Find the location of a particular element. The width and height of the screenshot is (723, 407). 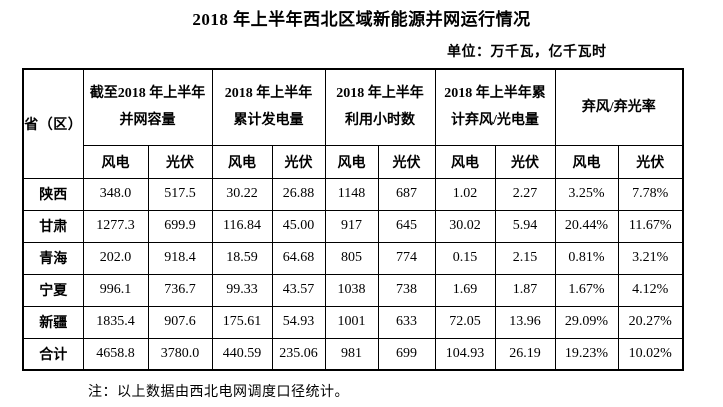

data-cell: 45.00 is located at coordinates (298, 226).